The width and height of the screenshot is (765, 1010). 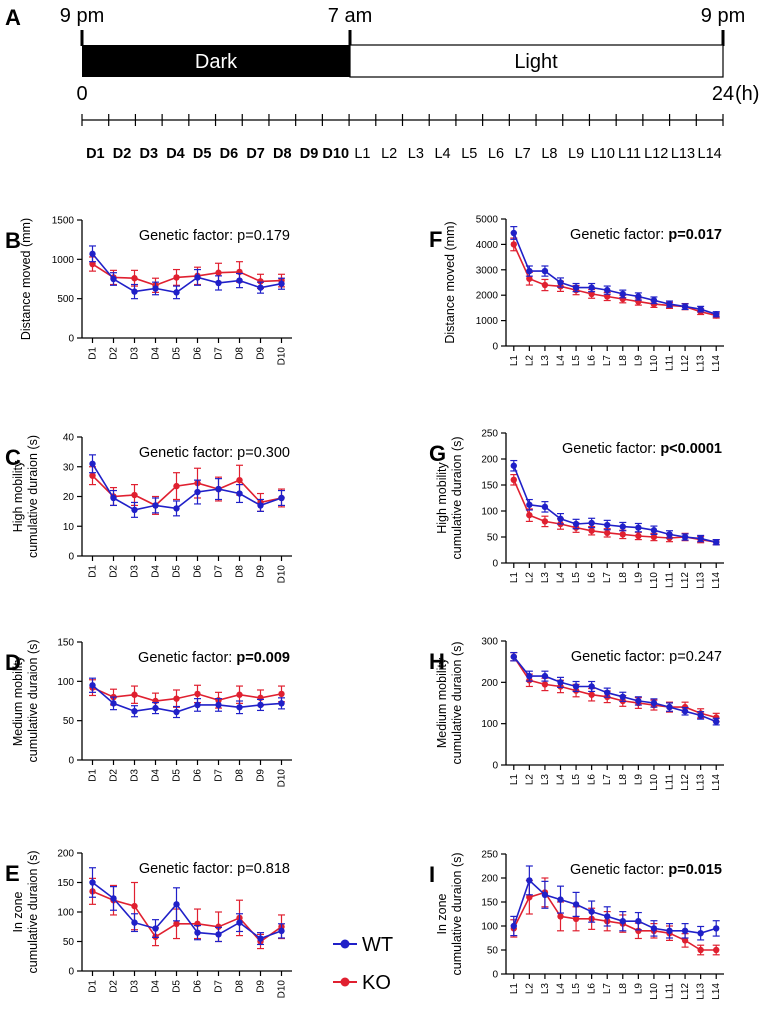 What do you see at coordinates (489, 855) in the screenshot?
I see `y-tick-label: 250` at bounding box center [489, 855].